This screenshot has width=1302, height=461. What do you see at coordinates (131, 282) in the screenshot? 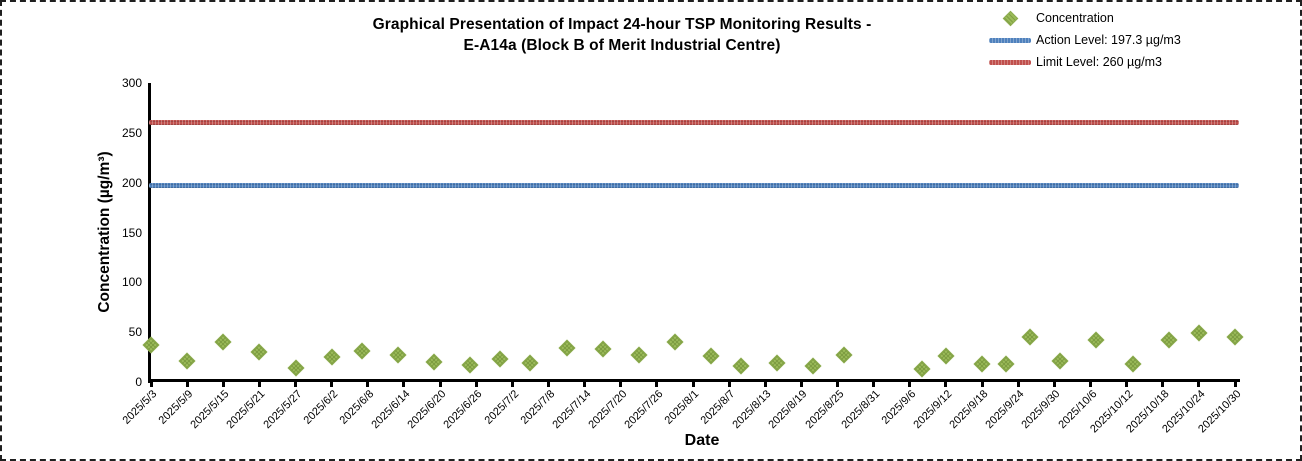
I see `y-tick-label: 100` at bounding box center [131, 282].